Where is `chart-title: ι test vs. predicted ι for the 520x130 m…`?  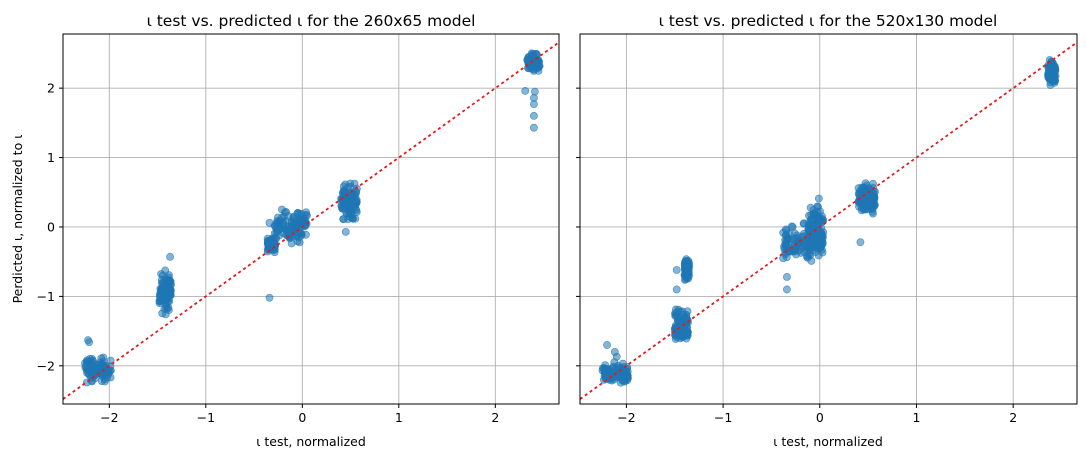 chart-title: ι test vs. predicted ι for the 520x130 m… is located at coordinates (828, 21).